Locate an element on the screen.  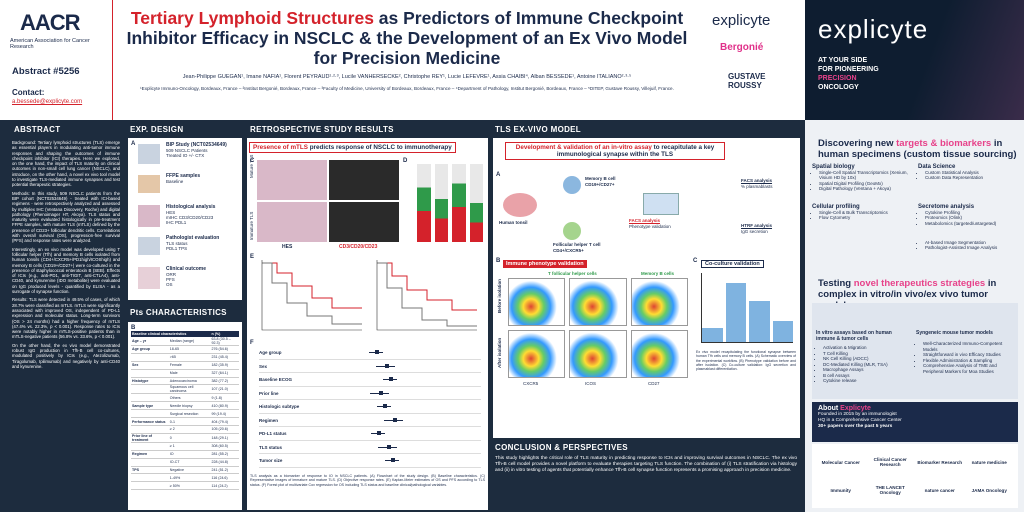
table-row: 1-49% 116 (24.6) is located at coordinates (185, 478).